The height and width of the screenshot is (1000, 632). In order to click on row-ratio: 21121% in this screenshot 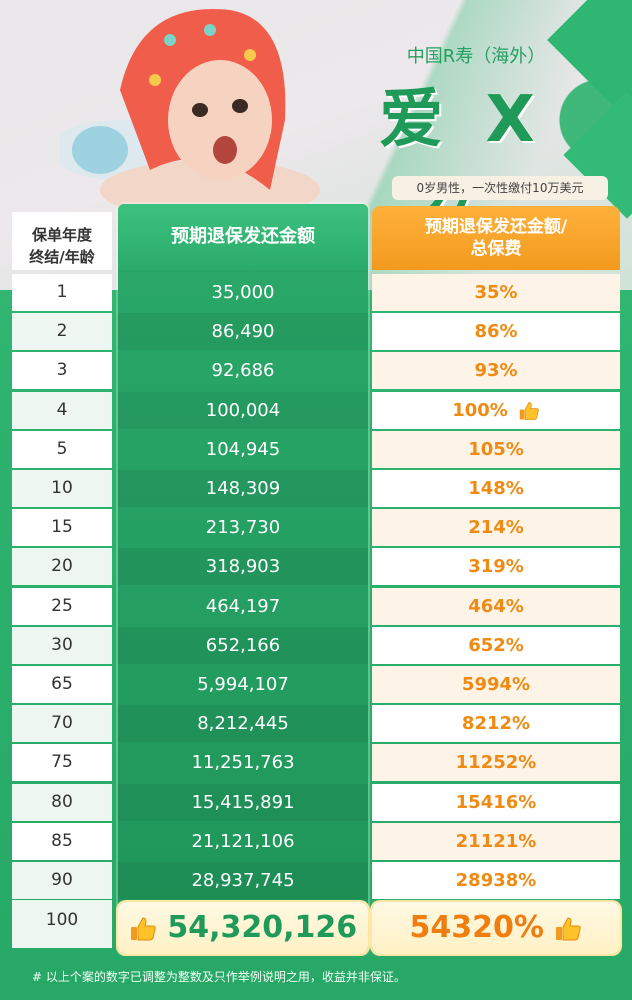, I will do `click(496, 841)`.